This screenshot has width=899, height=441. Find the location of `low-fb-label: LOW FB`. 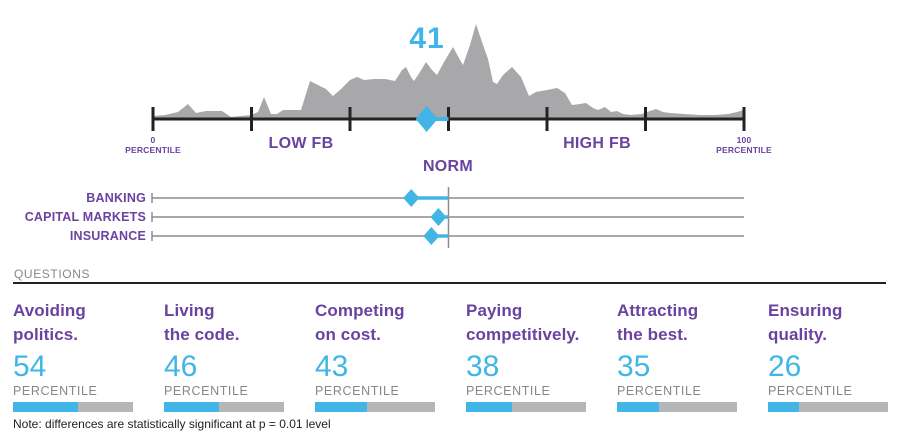

low-fb-label: LOW FB is located at coordinates (301, 143).